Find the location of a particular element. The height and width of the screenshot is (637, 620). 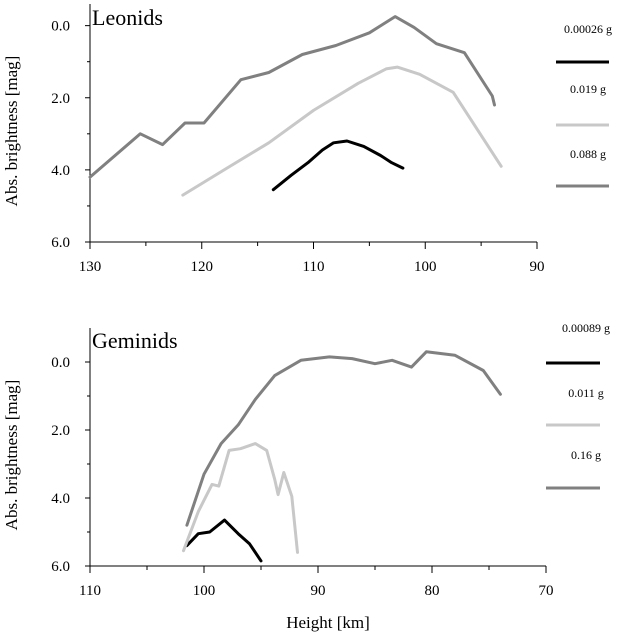

geminids-x-tick-label: 70 is located at coordinates (546, 591).